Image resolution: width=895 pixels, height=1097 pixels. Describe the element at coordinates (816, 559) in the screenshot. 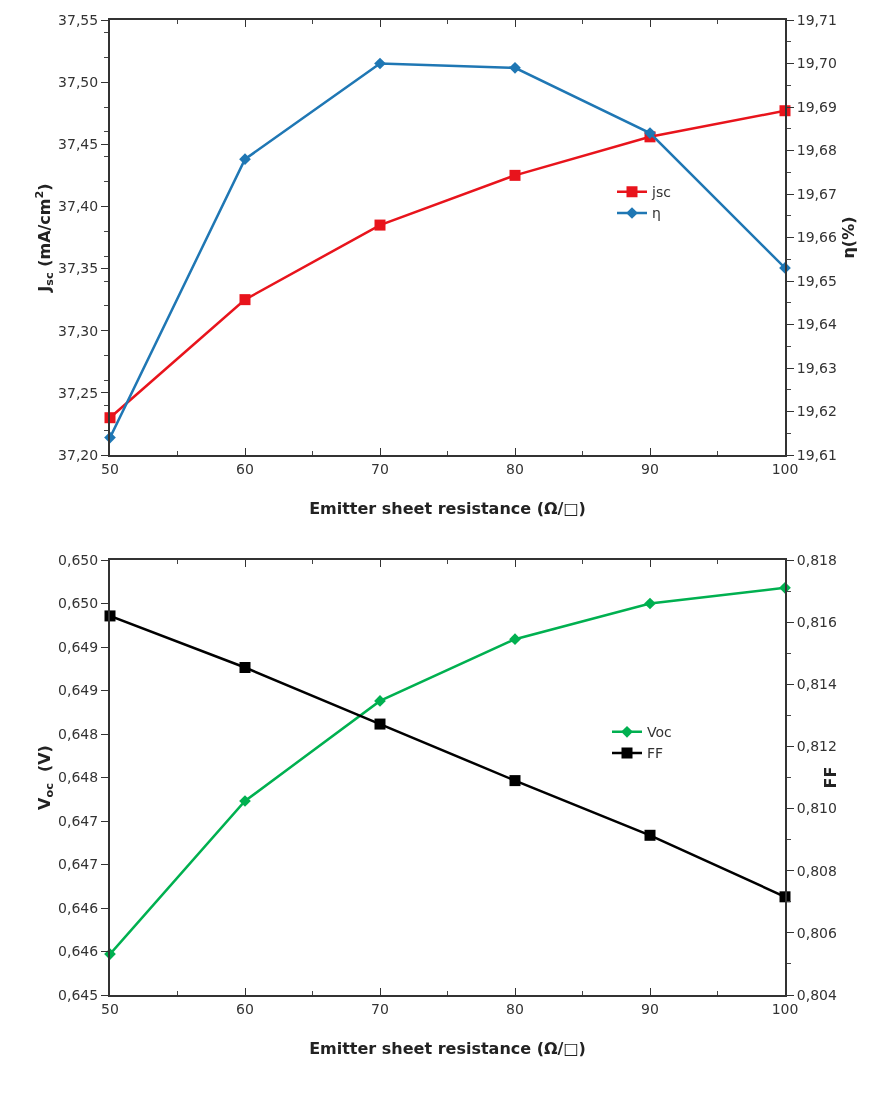

I see `y2-tick-label: 0,818` at that location.